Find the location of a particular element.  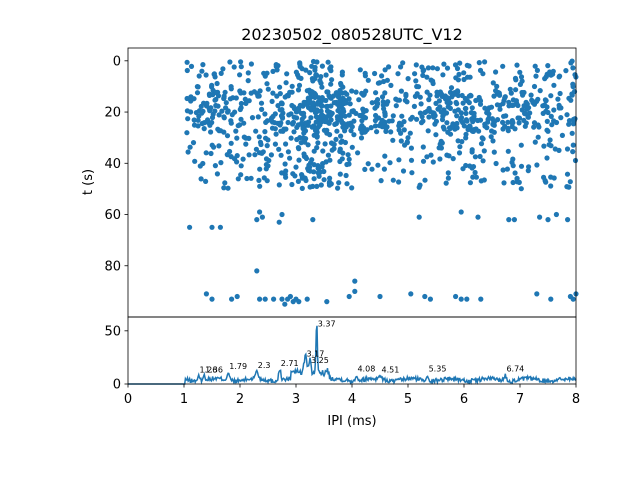

ipi-y-ticks: 0 50 is located at coordinates (116, 358).